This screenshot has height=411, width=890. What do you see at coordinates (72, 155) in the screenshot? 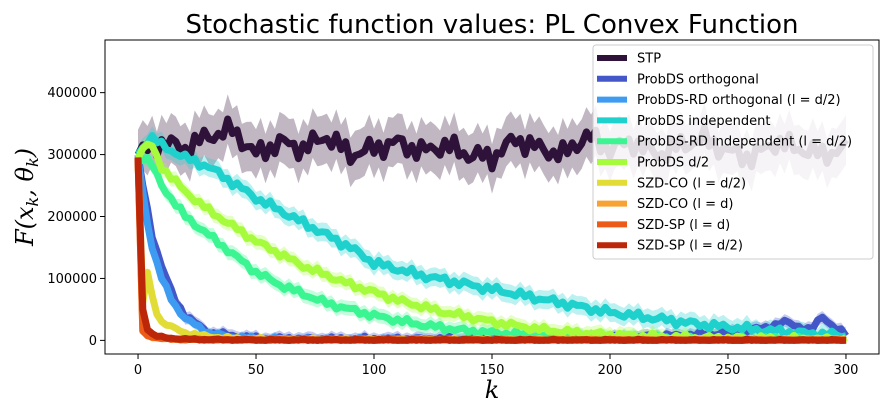
I see `y-tick-label: 300000` at bounding box center [72, 155].